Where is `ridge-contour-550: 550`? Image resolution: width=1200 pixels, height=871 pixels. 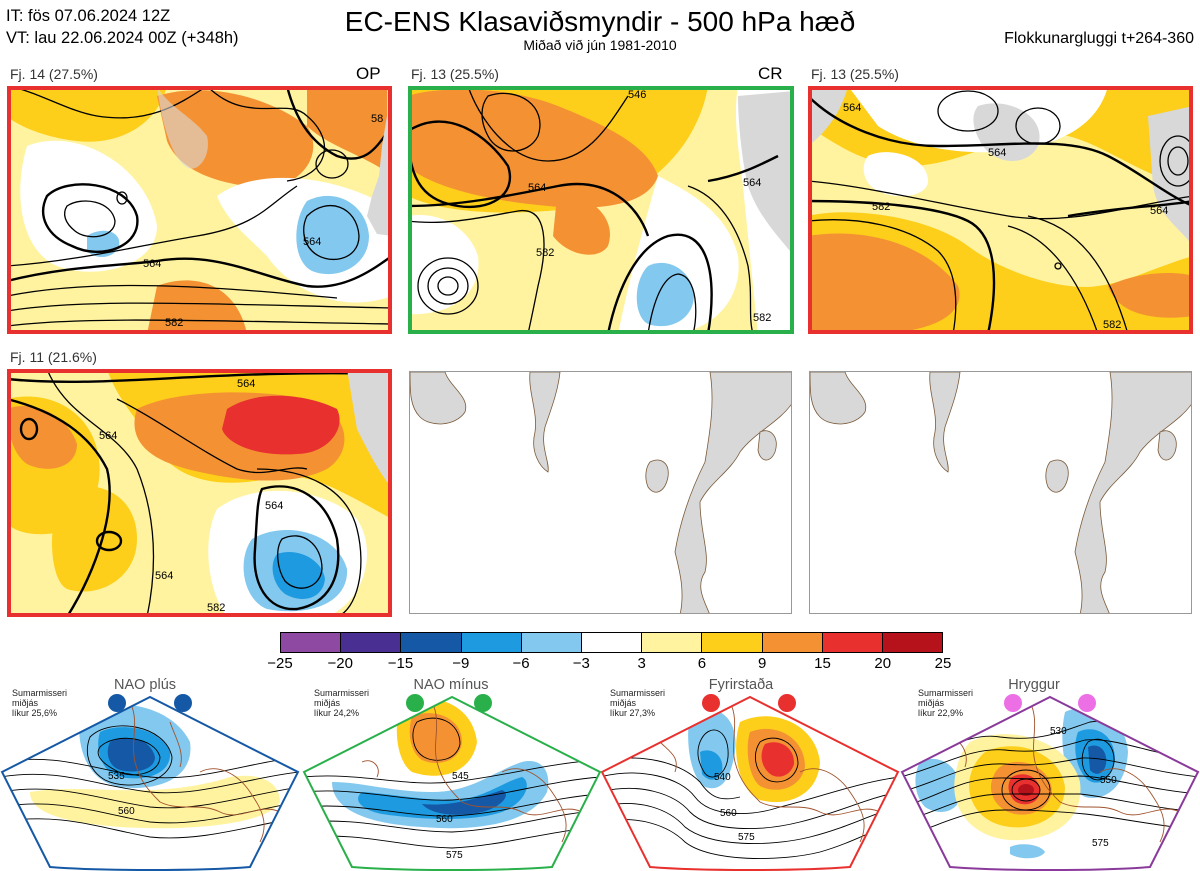
ridge-contour-550: 550 is located at coordinates (1108, 780).